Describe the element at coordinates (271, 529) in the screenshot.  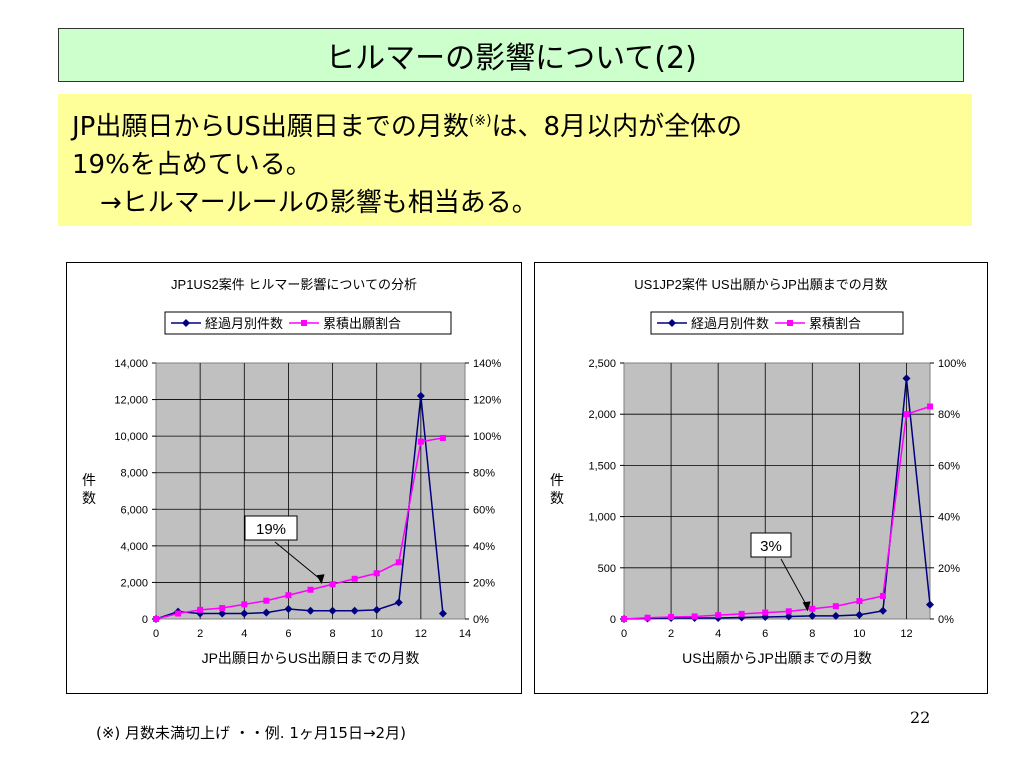
I see `annotation-label: 19%` at that location.